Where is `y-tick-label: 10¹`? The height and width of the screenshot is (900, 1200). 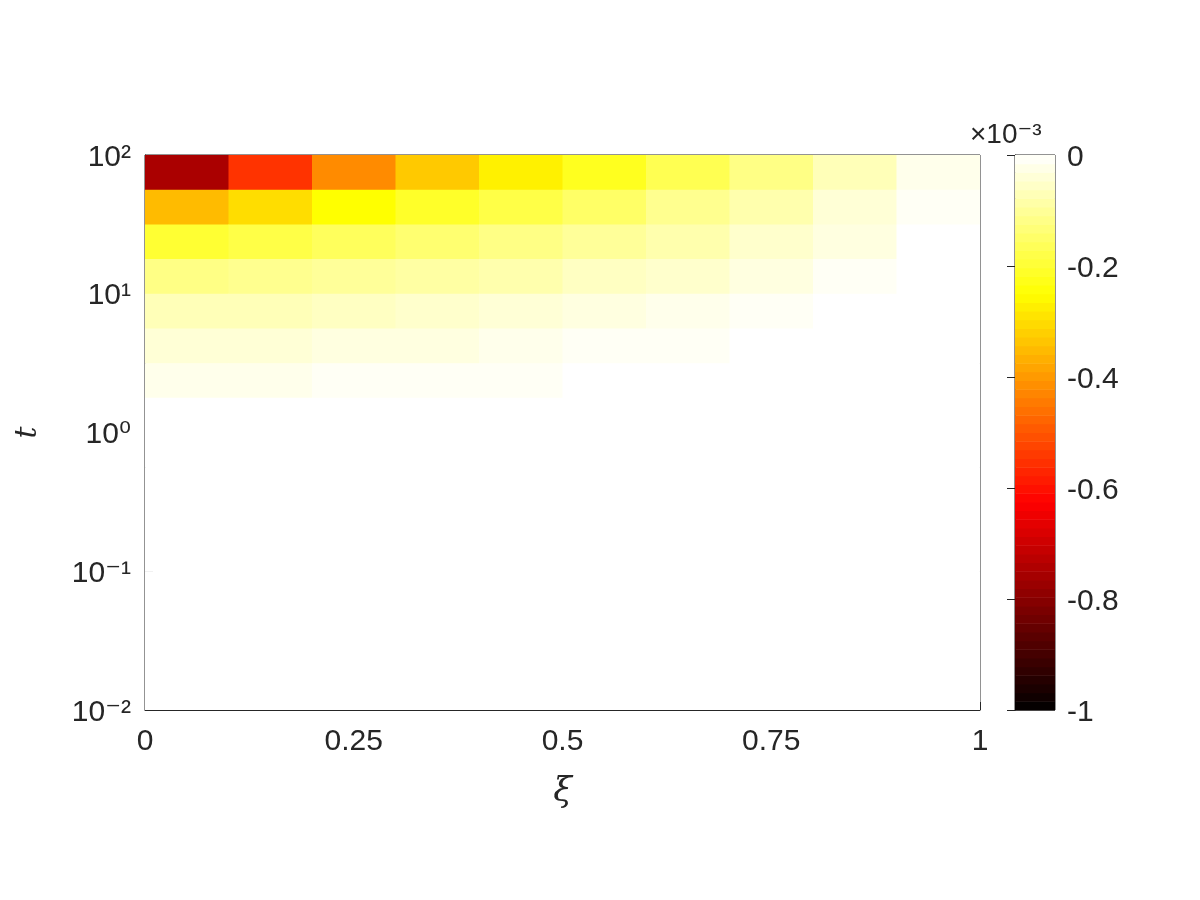
y-tick-label: 10¹ is located at coordinates (109, 294).